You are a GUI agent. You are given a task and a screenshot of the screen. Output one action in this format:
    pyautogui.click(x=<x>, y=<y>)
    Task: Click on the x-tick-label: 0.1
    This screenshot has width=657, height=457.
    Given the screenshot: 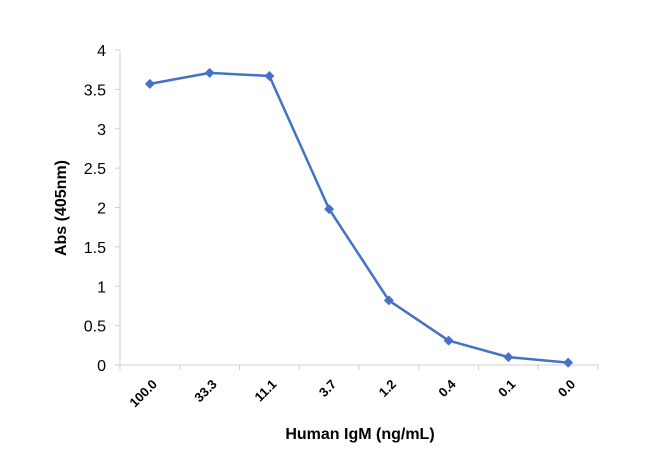 What is the action you would take?
    pyautogui.click(x=506, y=388)
    